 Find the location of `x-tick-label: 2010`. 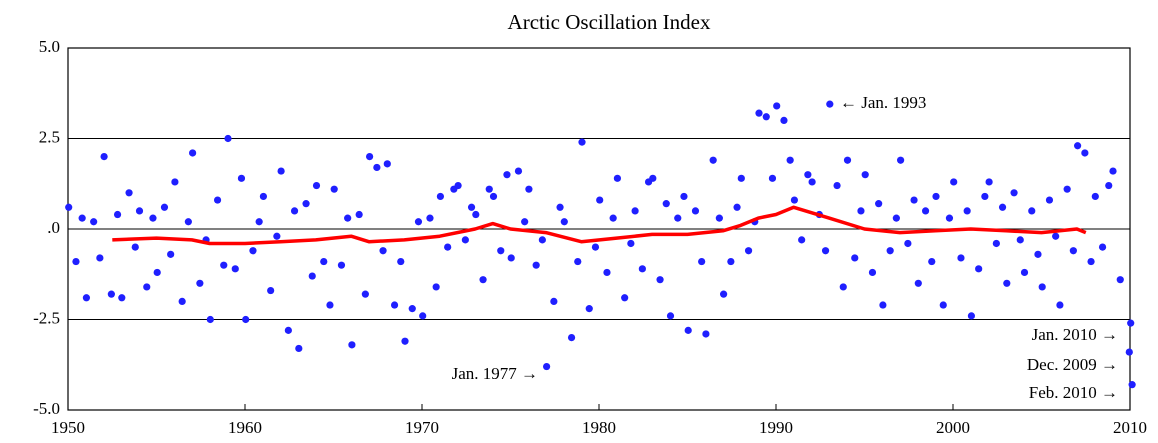

x-tick-label: 2010 is located at coordinates (1130, 427).